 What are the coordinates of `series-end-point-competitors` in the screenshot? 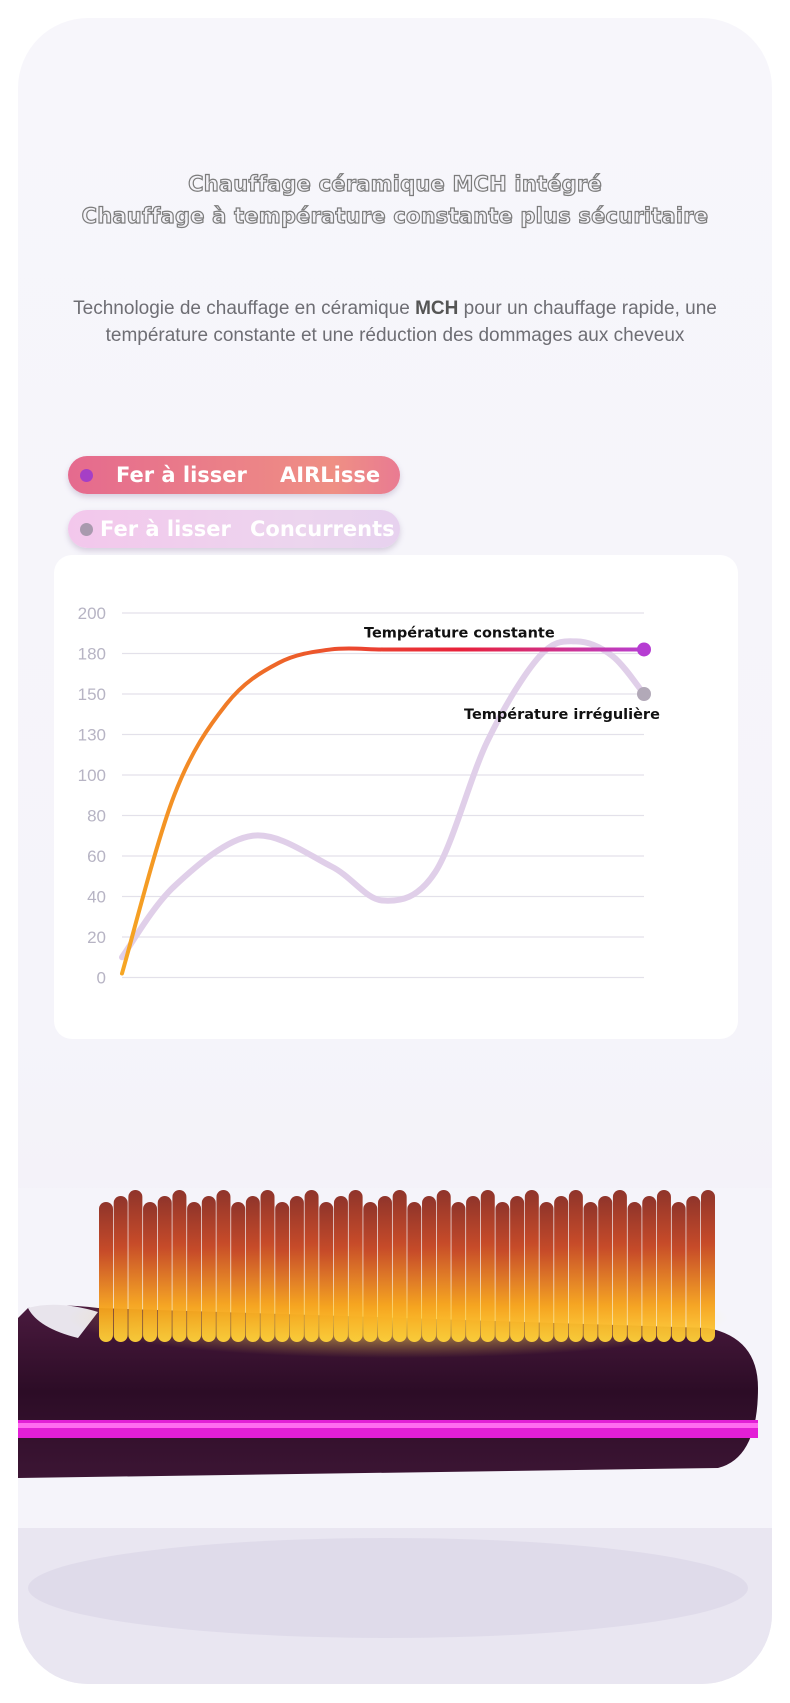 It's located at (644, 694).